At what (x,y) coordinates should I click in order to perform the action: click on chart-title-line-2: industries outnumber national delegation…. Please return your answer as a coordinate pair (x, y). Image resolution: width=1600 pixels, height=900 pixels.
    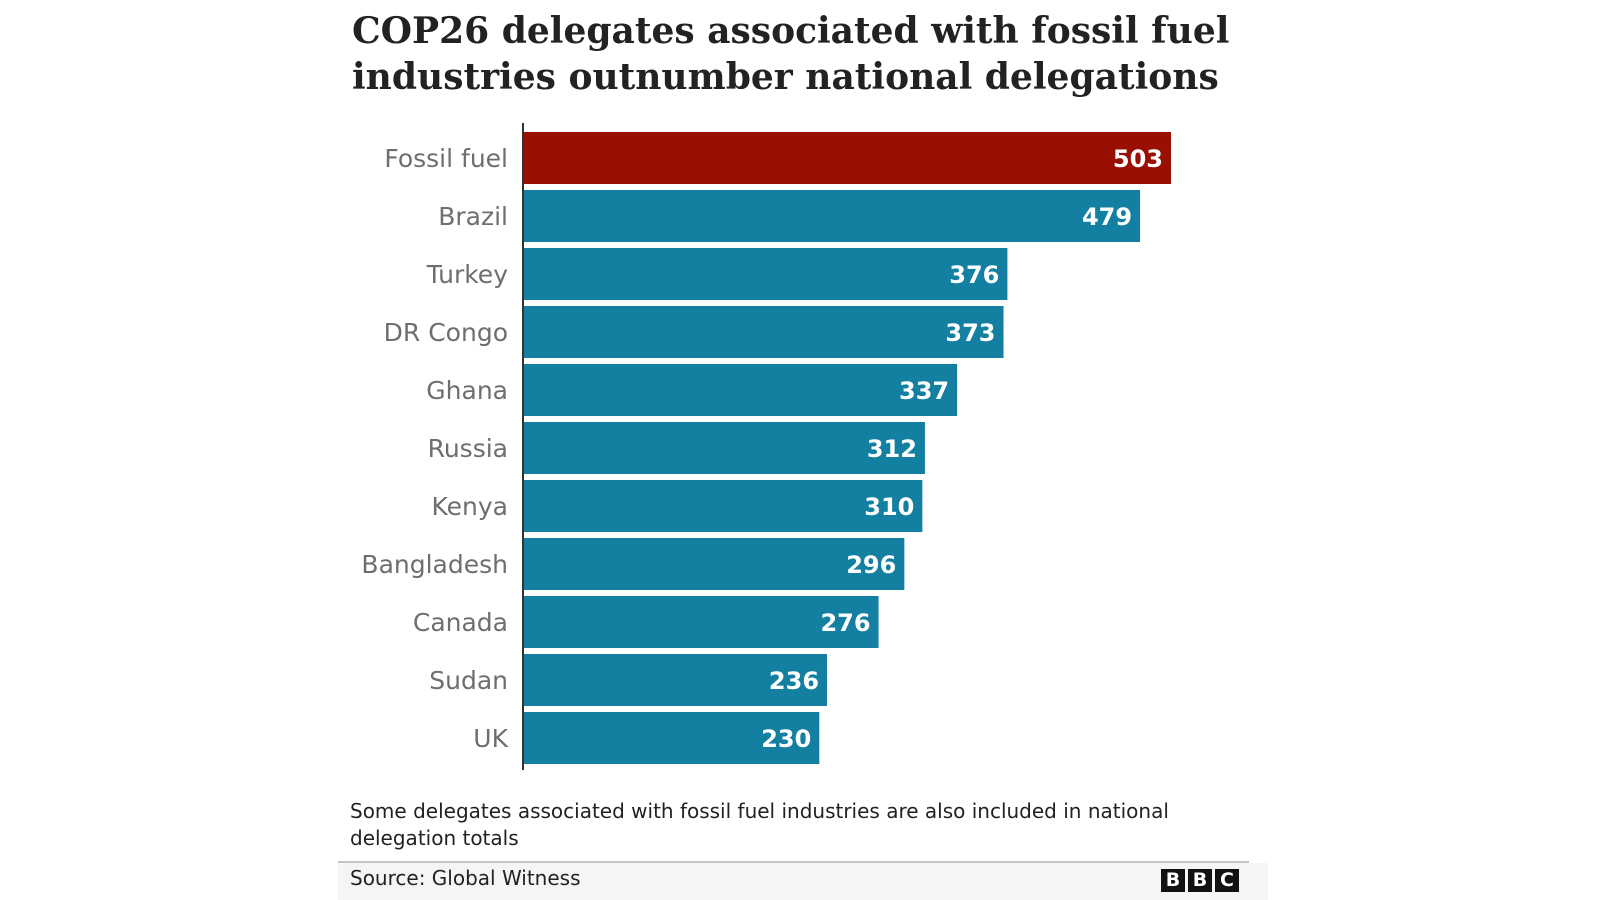
    Looking at the image, I should click on (785, 77).